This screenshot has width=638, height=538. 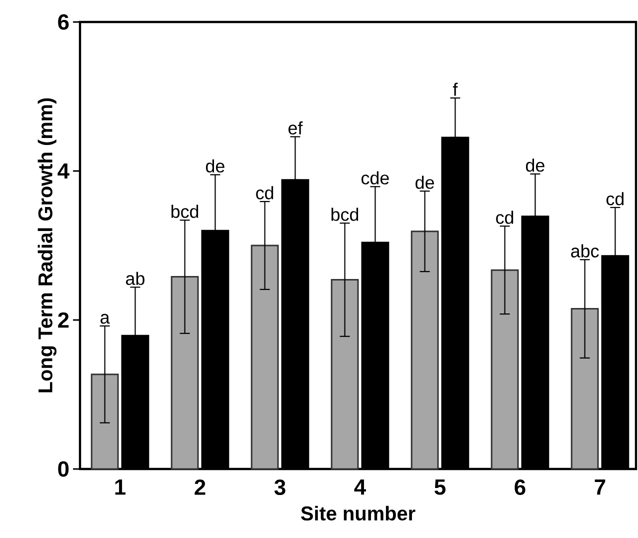 I want to click on x-axis-title: Site number, so click(x=358, y=513).